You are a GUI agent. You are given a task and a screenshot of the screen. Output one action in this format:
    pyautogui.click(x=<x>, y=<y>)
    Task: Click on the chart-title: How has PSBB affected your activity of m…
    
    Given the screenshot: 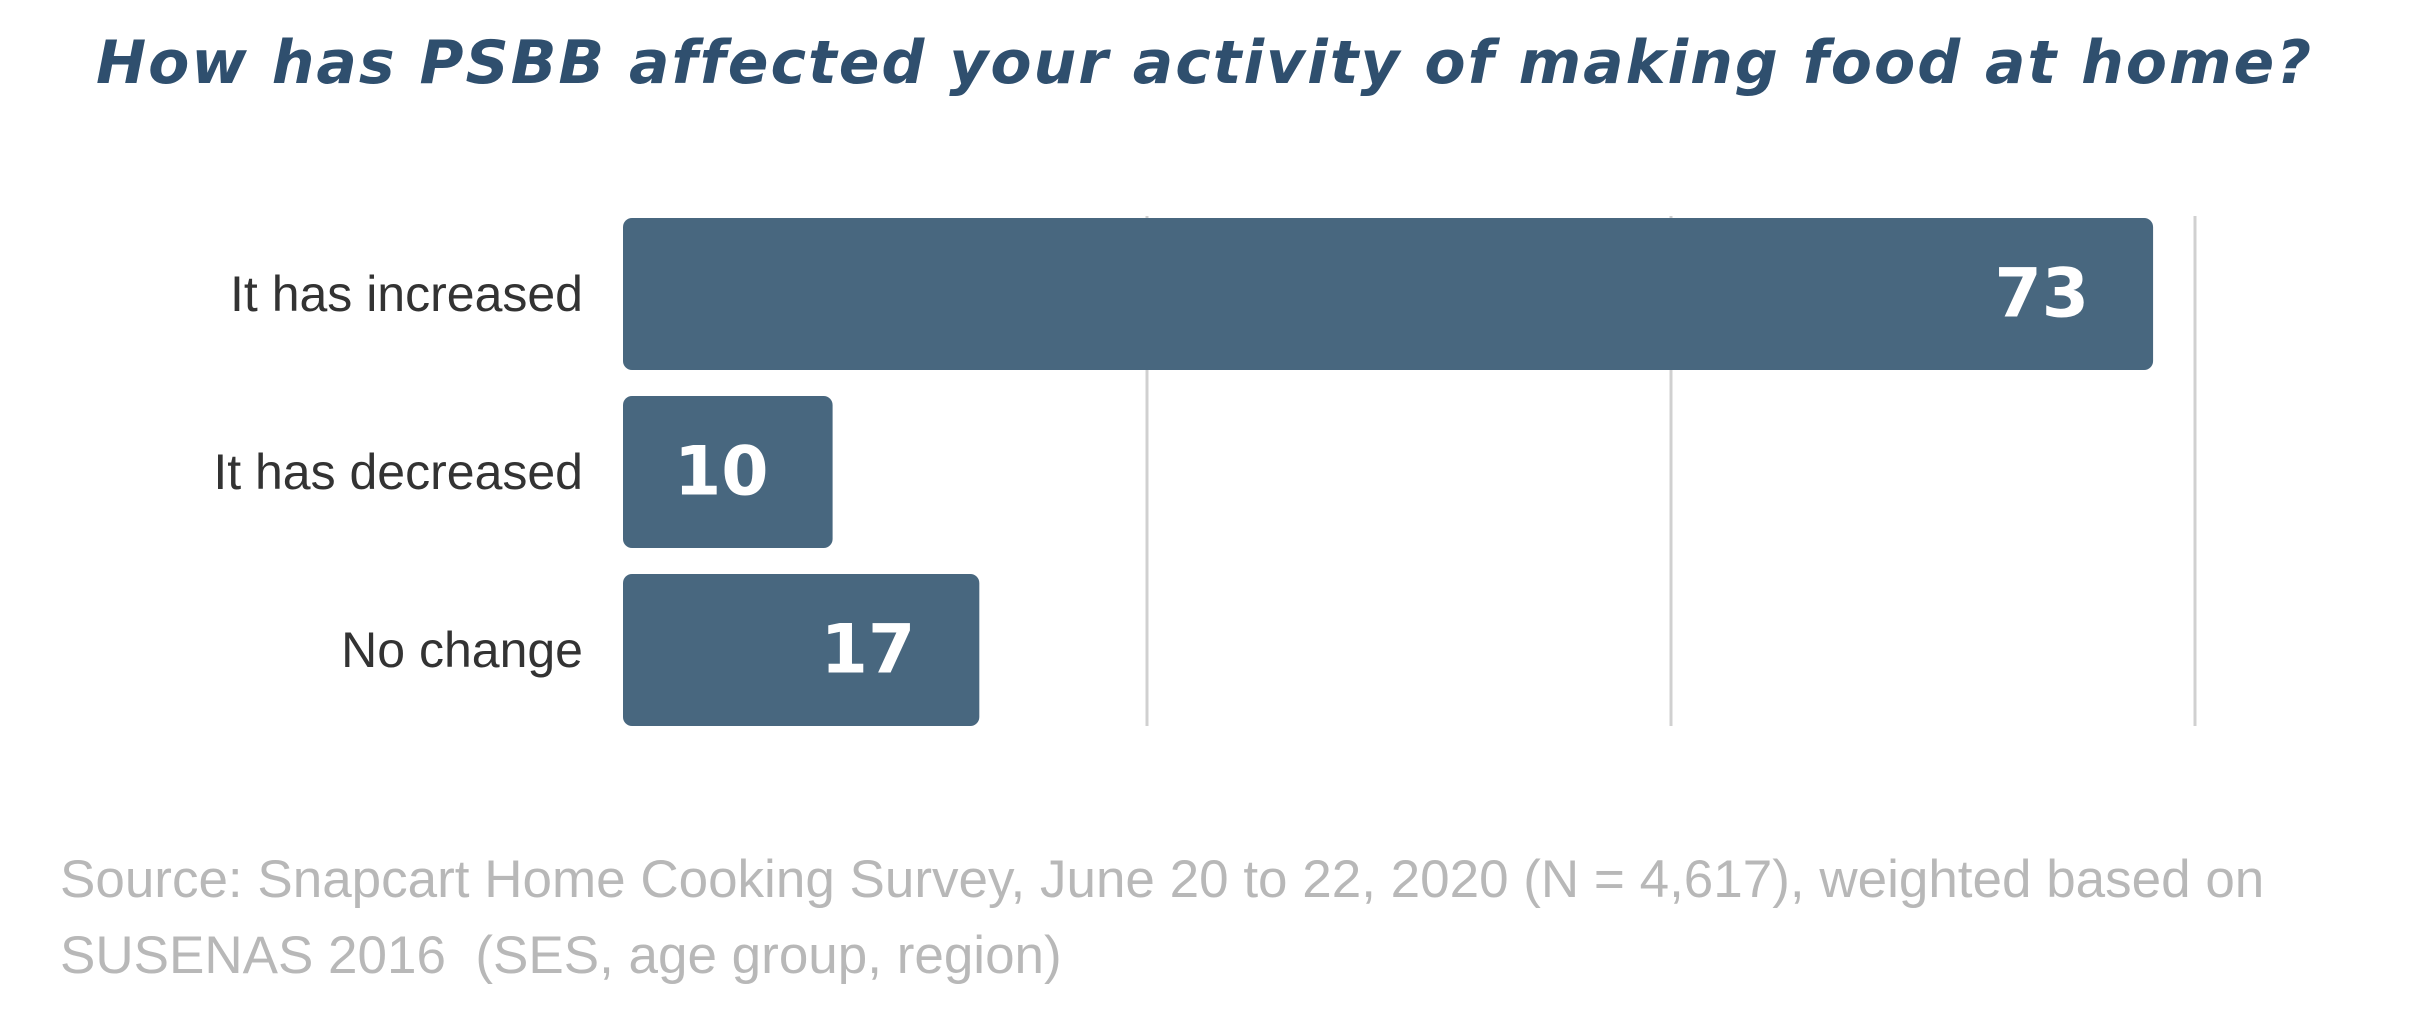 What is the action you would take?
    pyautogui.click(x=1204, y=63)
    